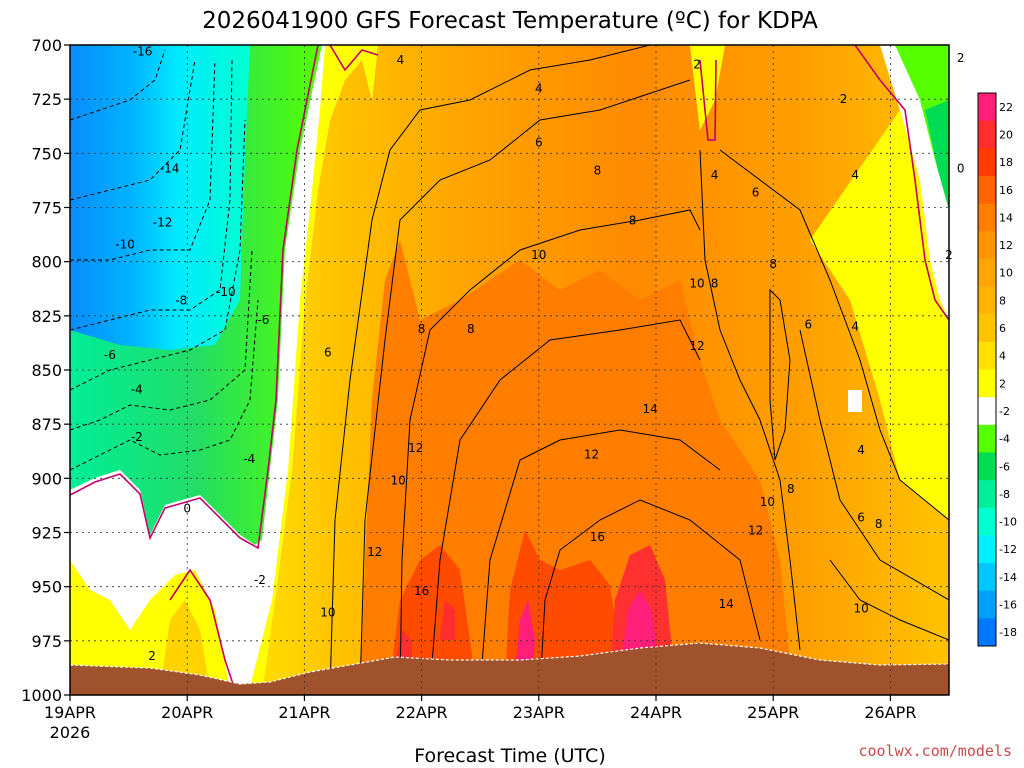 The image size is (1024, 768). Describe the element at coordinates (163, 223) in the screenshot. I see `contour-label: -12` at that location.